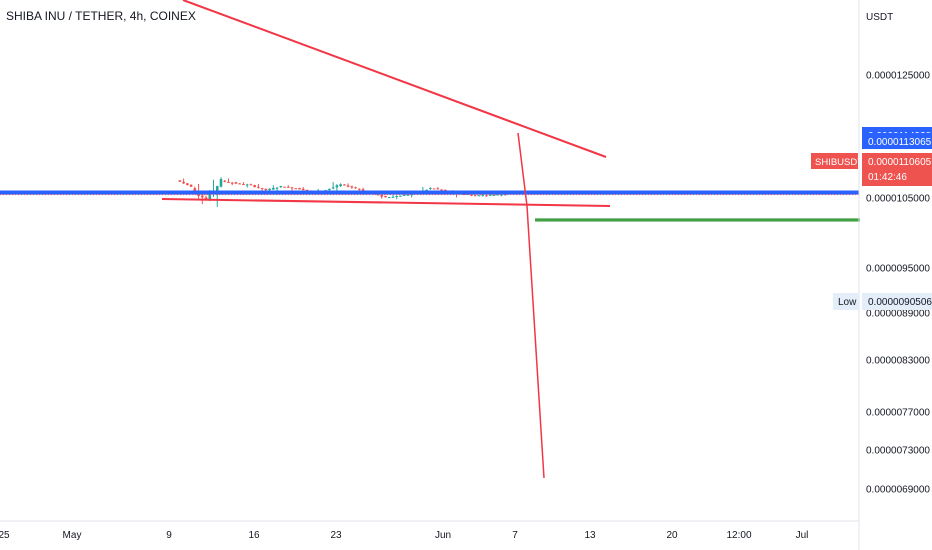 This screenshot has width=932, height=550. What do you see at coordinates (386, 202) in the screenshot?
I see `support-line` at bounding box center [386, 202].